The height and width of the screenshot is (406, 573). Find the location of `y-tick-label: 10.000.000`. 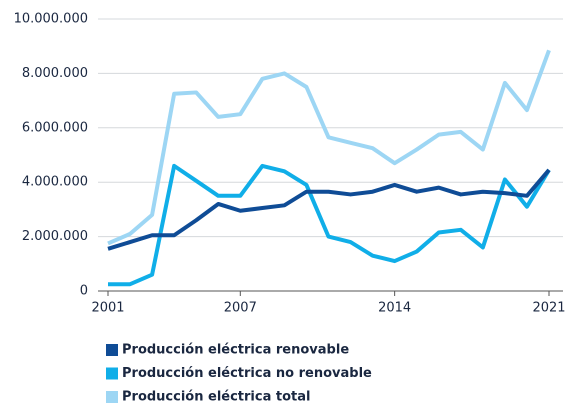

y-tick-label: 10.000.000 is located at coordinates (51, 19).